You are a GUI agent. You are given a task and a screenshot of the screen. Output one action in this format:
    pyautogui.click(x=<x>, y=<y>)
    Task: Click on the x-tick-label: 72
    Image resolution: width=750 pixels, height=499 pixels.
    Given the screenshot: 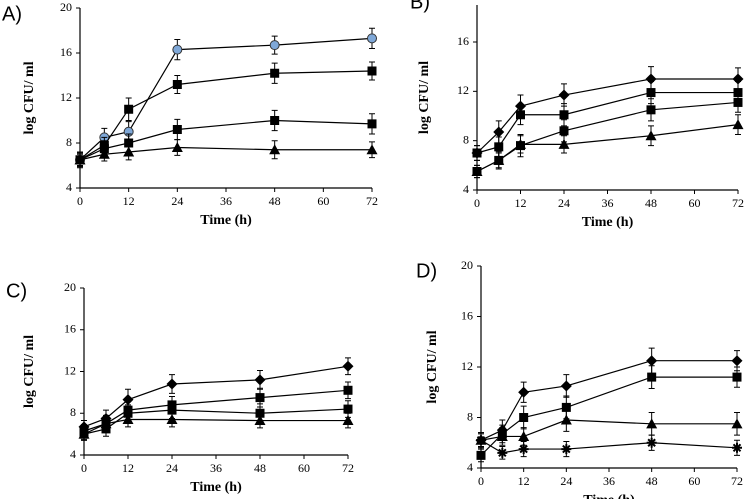 What is the action you would take?
    pyautogui.click(x=348, y=468)
    